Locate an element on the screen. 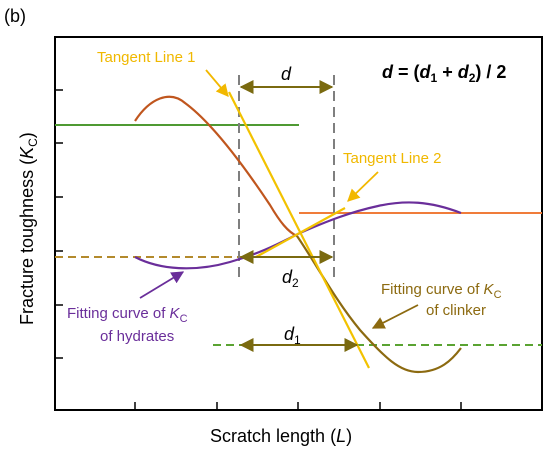 The height and width of the screenshot is (451, 550). formula: d = (d1 + d2) / 2 is located at coordinates (444, 73).